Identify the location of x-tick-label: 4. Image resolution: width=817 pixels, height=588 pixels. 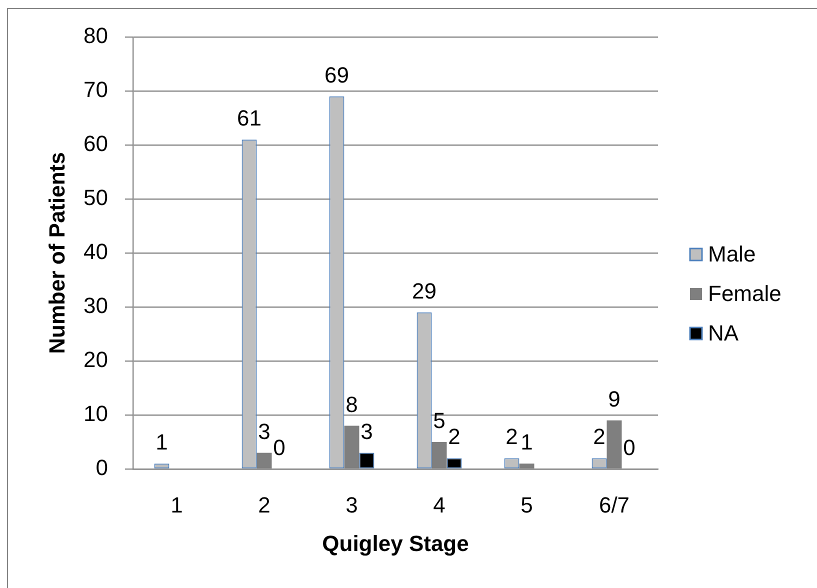
(439, 505).